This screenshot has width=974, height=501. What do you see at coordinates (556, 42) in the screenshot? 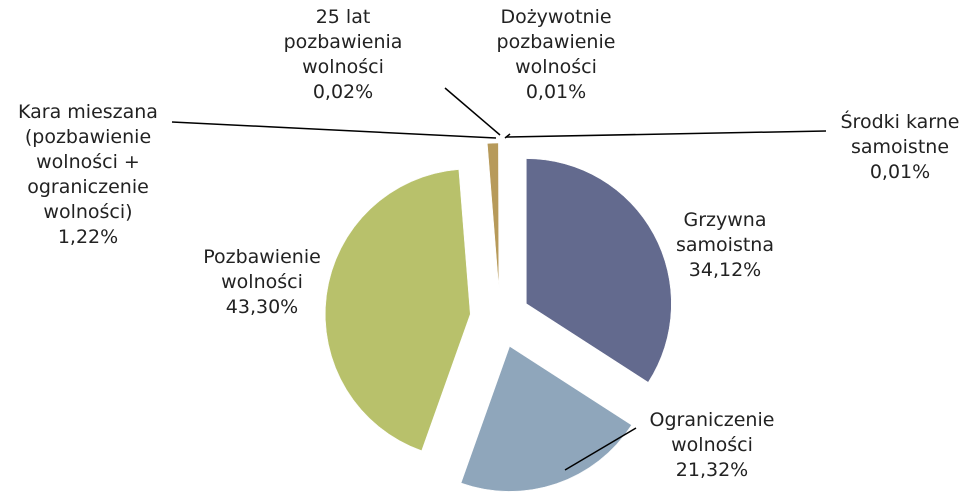
I see `category-label: Dożywotnie pozbawienie wolności` at bounding box center [556, 42].